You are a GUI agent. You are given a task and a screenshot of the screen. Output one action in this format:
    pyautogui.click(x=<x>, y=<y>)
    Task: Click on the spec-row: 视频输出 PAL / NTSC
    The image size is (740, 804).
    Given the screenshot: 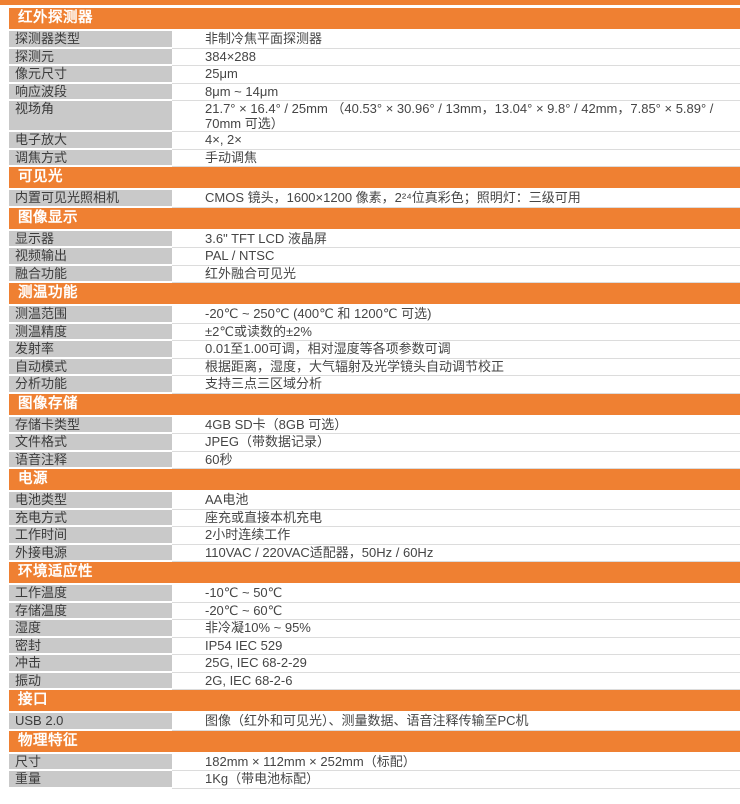 What is the action you would take?
    pyautogui.click(x=374, y=257)
    